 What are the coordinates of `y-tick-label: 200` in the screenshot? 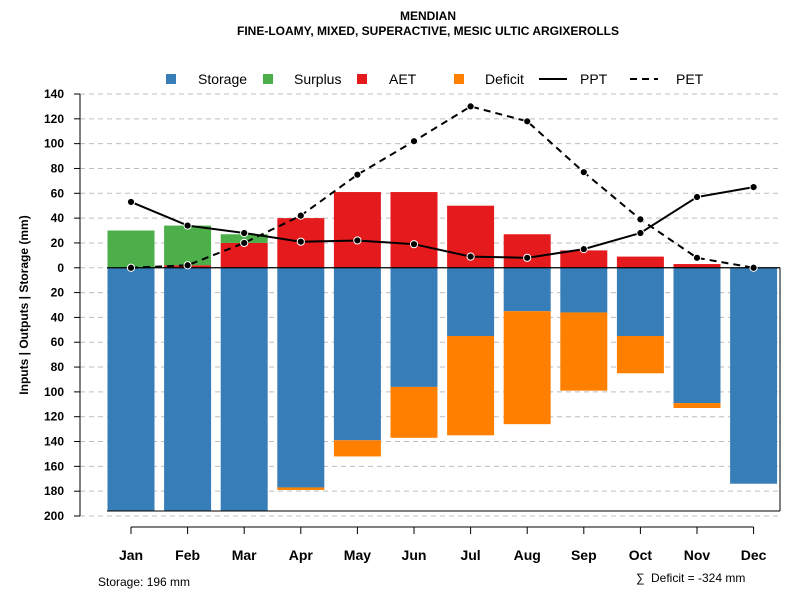 It's located at (54, 516).